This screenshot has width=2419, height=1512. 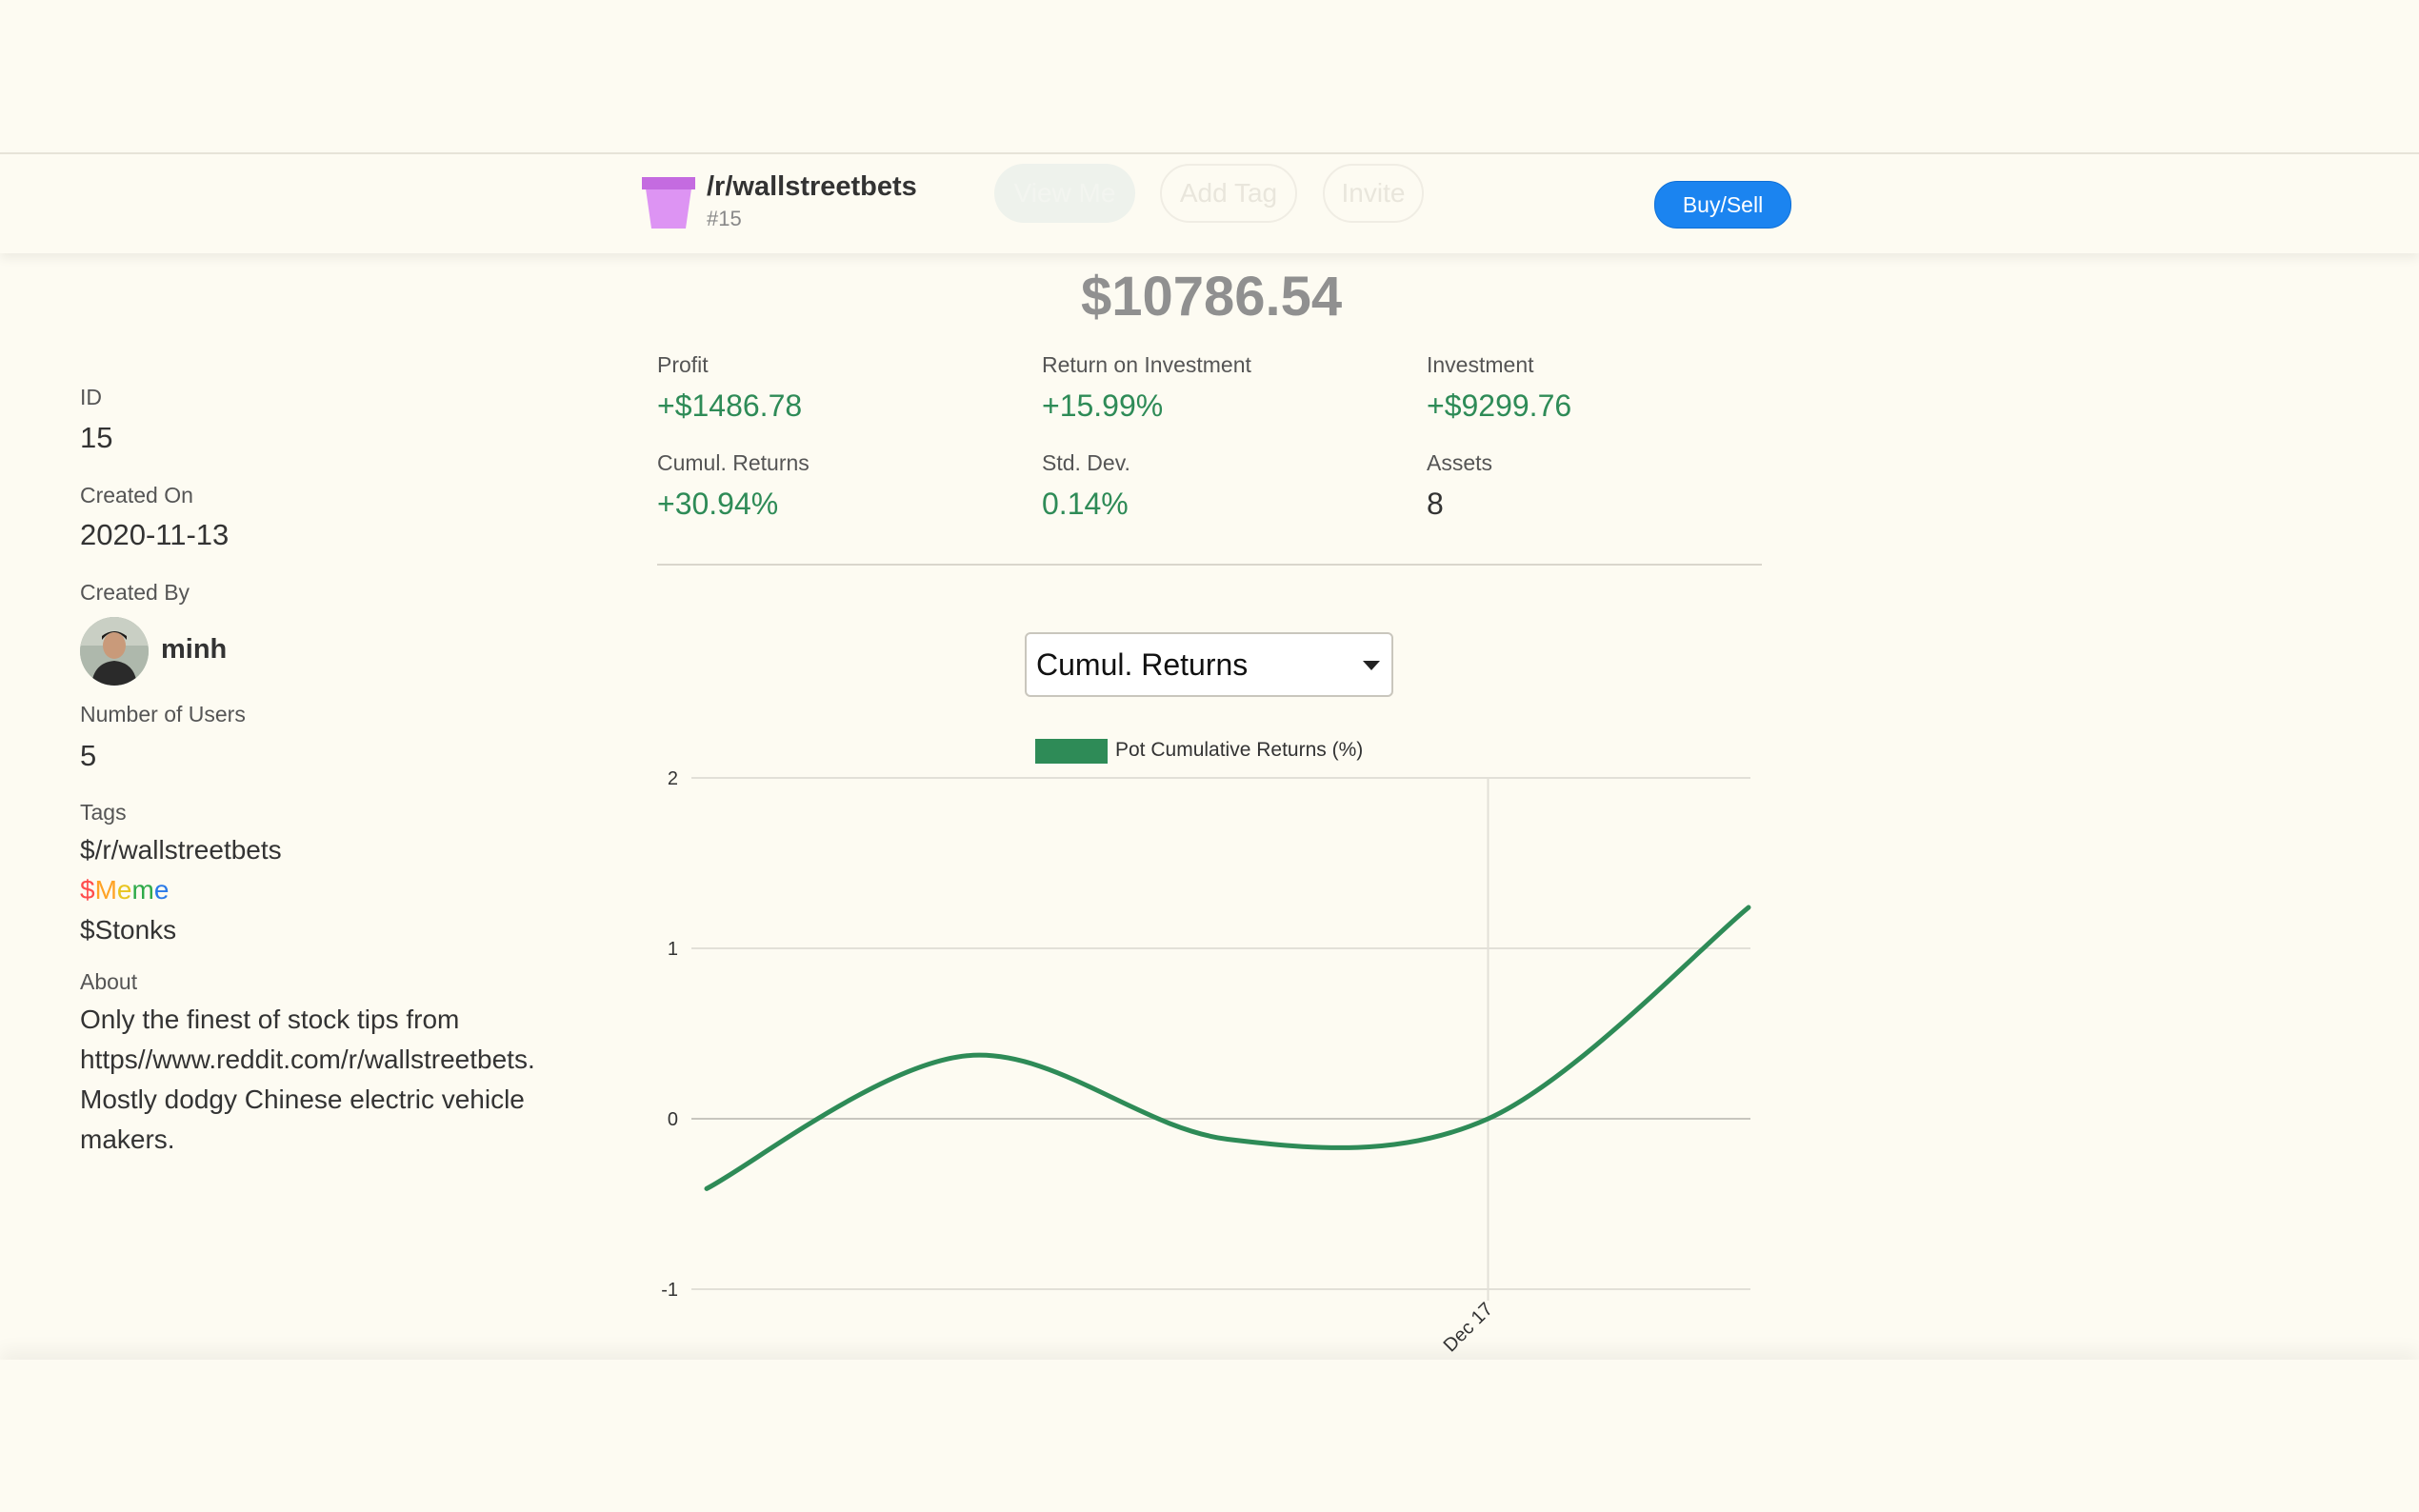 What do you see at coordinates (1209, 1436) in the screenshot?
I see `footer-area` at bounding box center [1209, 1436].